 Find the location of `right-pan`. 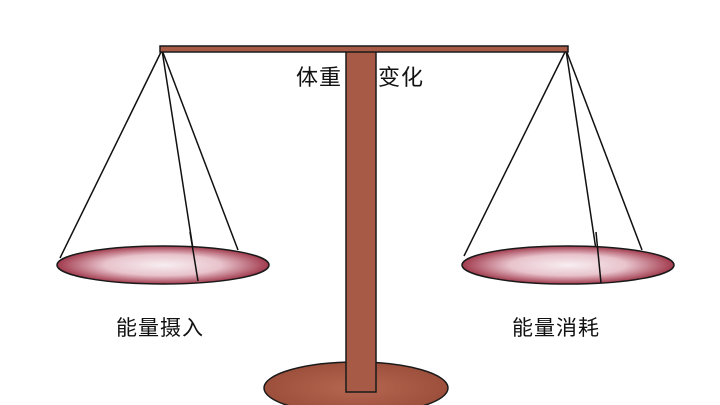

right-pan is located at coordinates (568, 265).